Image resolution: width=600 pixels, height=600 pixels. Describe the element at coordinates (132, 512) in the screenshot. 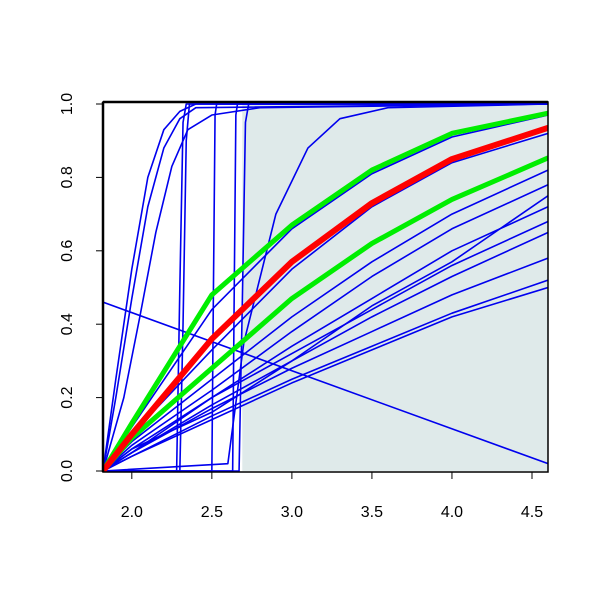

I see `x-tick-label: 2.0` at that location.